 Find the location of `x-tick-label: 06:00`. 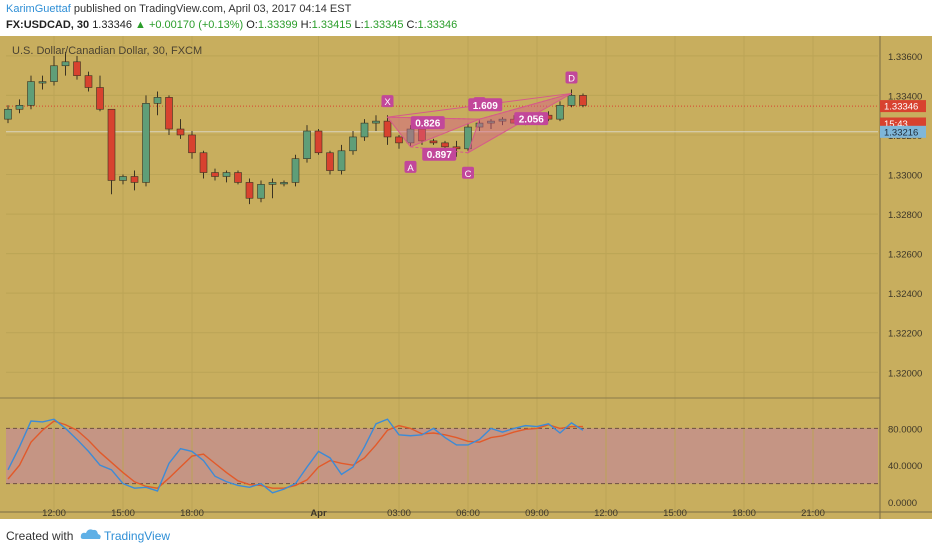

x-tick-label: 06:00 is located at coordinates (468, 513).